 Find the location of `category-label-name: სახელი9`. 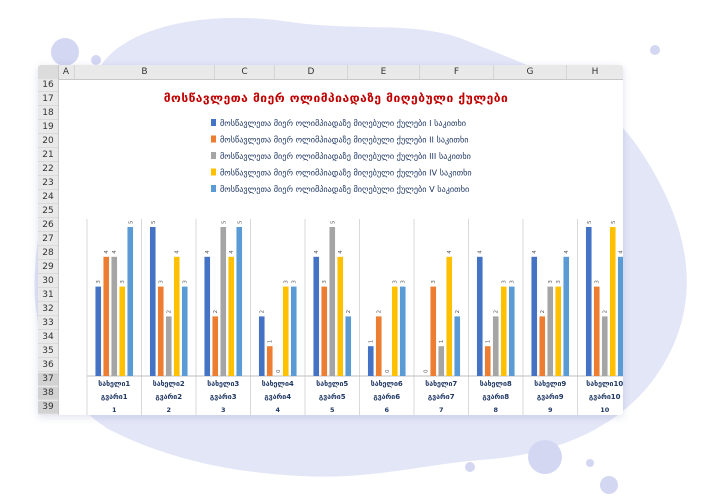

category-label-name: სახელი9 is located at coordinates (550, 384).